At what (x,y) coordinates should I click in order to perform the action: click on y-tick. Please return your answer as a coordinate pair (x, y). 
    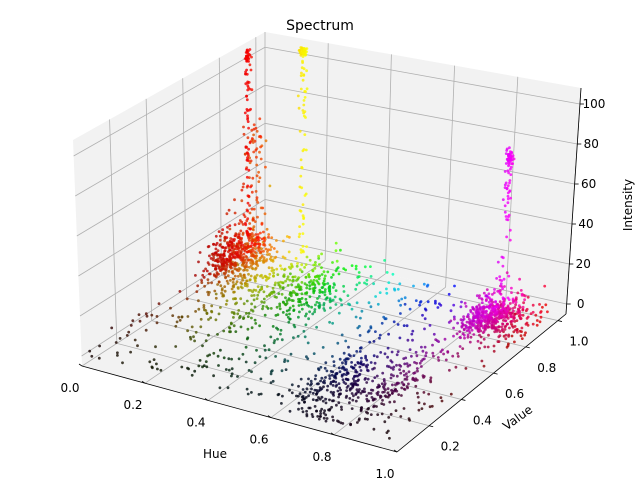
    Looking at the image, I should click on (527, 347).